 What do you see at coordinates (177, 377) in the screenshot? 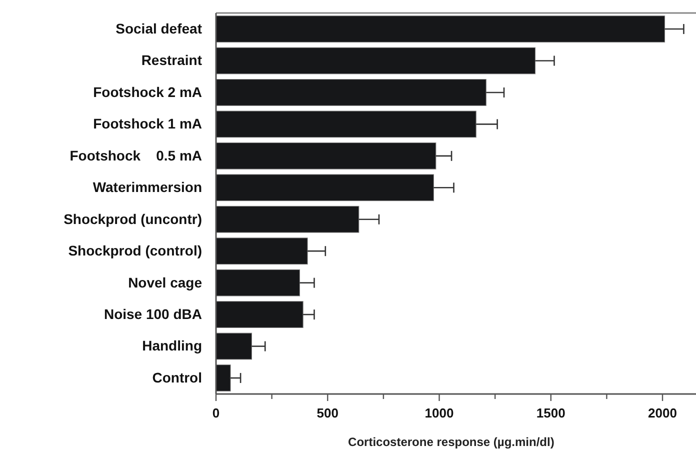
I see `y-tick-label: Control` at bounding box center [177, 377].